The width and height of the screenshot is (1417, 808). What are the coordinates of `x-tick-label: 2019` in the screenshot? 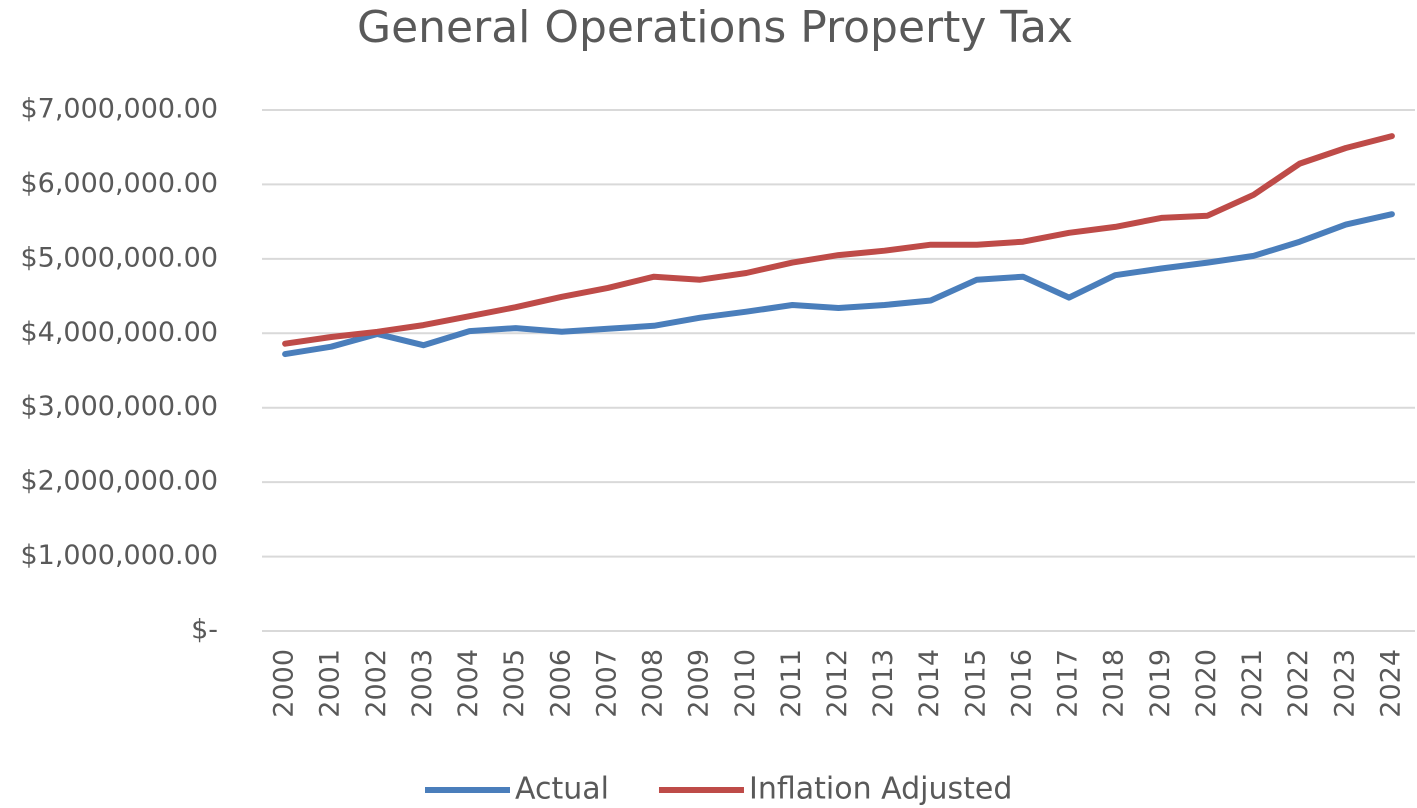 It's located at (1160, 683).